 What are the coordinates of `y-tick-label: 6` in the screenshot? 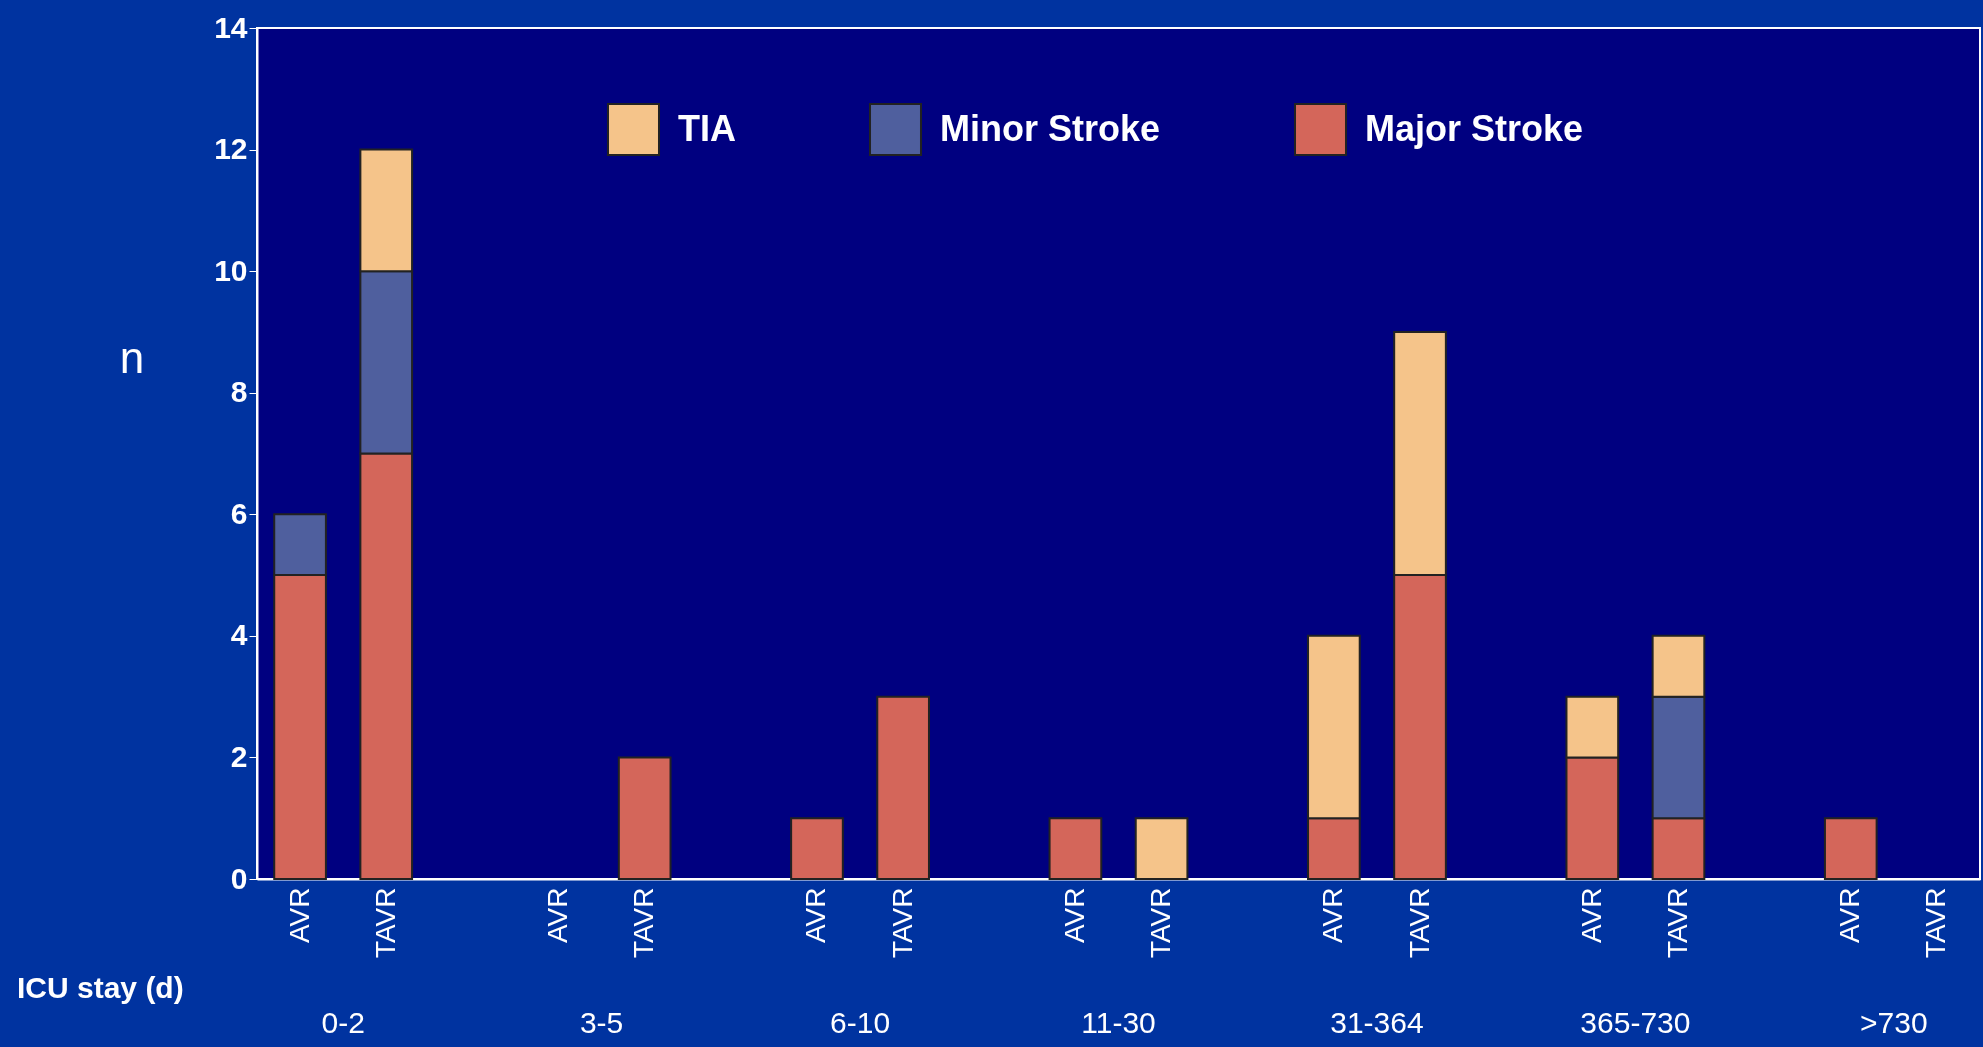 It's located at (239, 513).